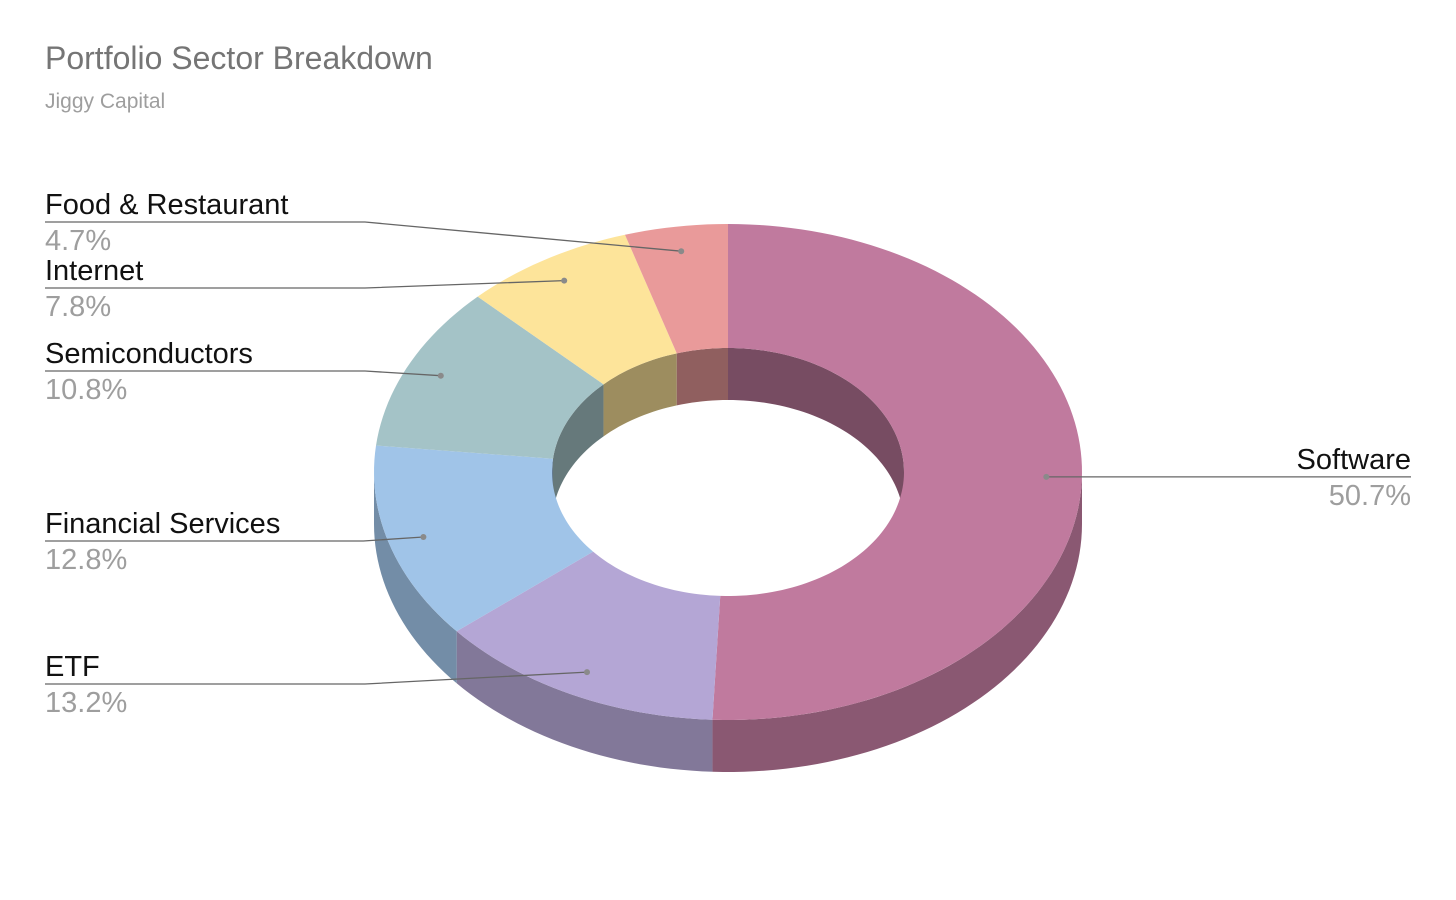 The height and width of the screenshot is (900, 1456). What do you see at coordinates (1354, 460) in the screenshot?
I see `label-software: Software` at bounding box center [1354, 460].